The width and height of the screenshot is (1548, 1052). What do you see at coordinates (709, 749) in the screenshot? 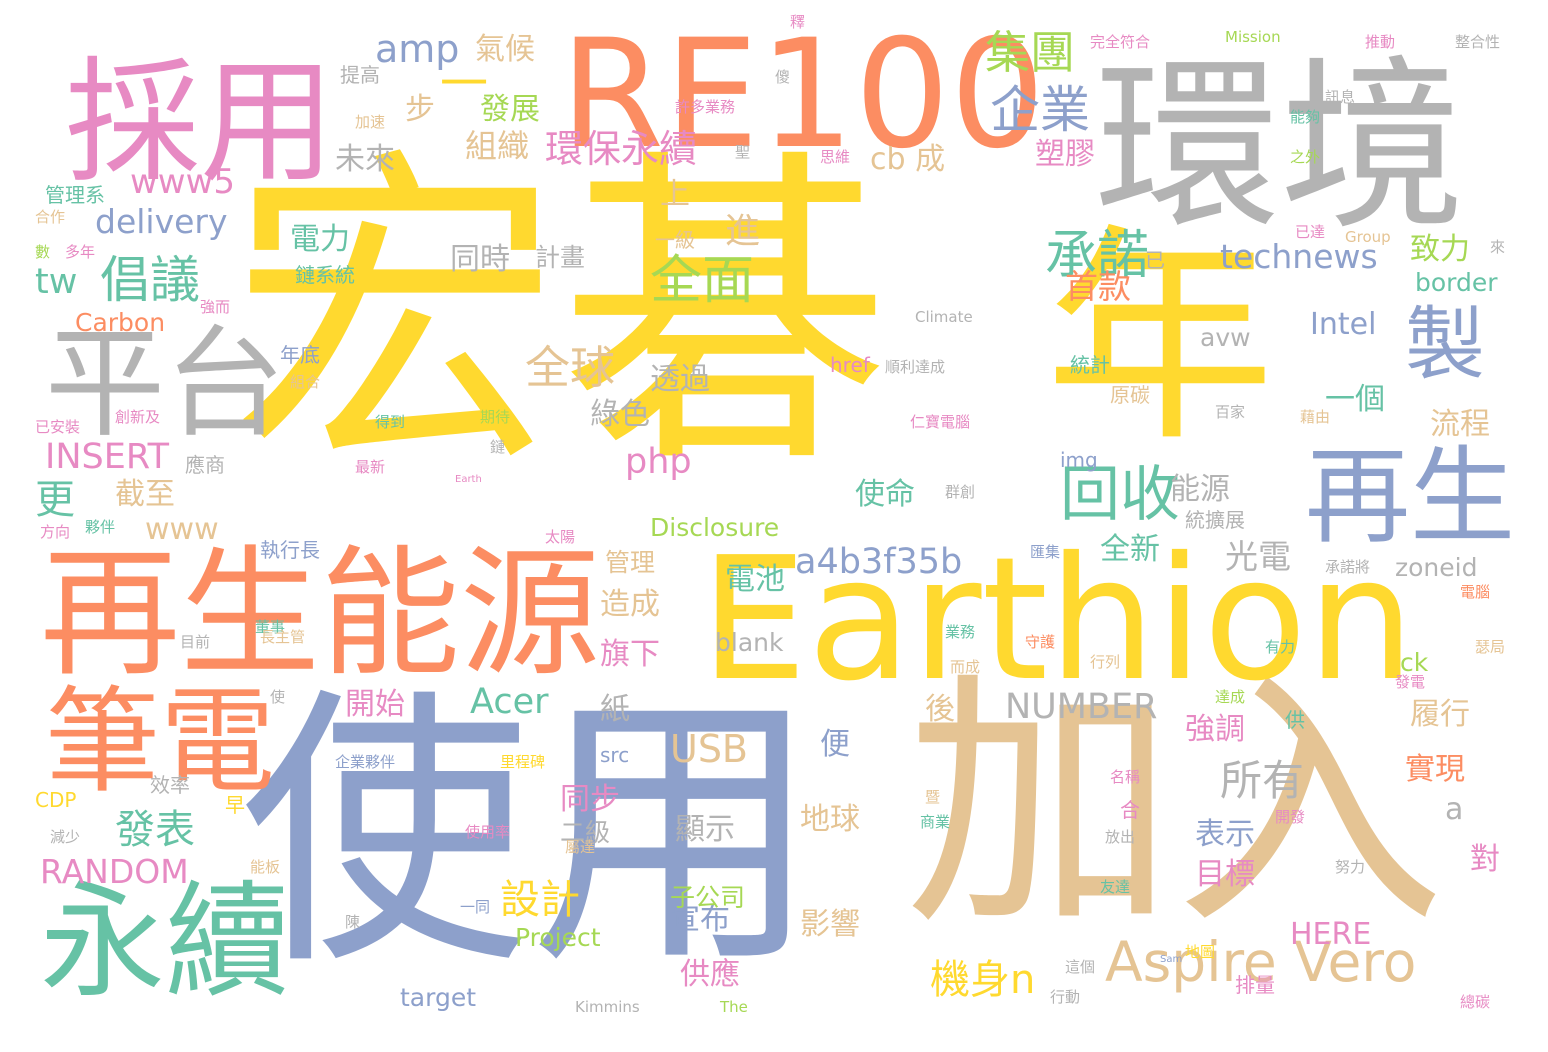
I see `word-usb: USB` at bounding box center [709, 749].